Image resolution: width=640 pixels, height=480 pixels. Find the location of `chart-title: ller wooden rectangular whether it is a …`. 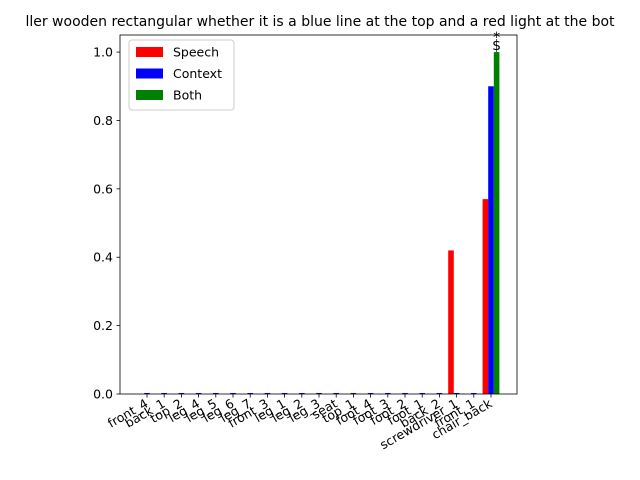

chart-title: ller wooden rectangular whether it is a … is located at coordinates (320, 22).